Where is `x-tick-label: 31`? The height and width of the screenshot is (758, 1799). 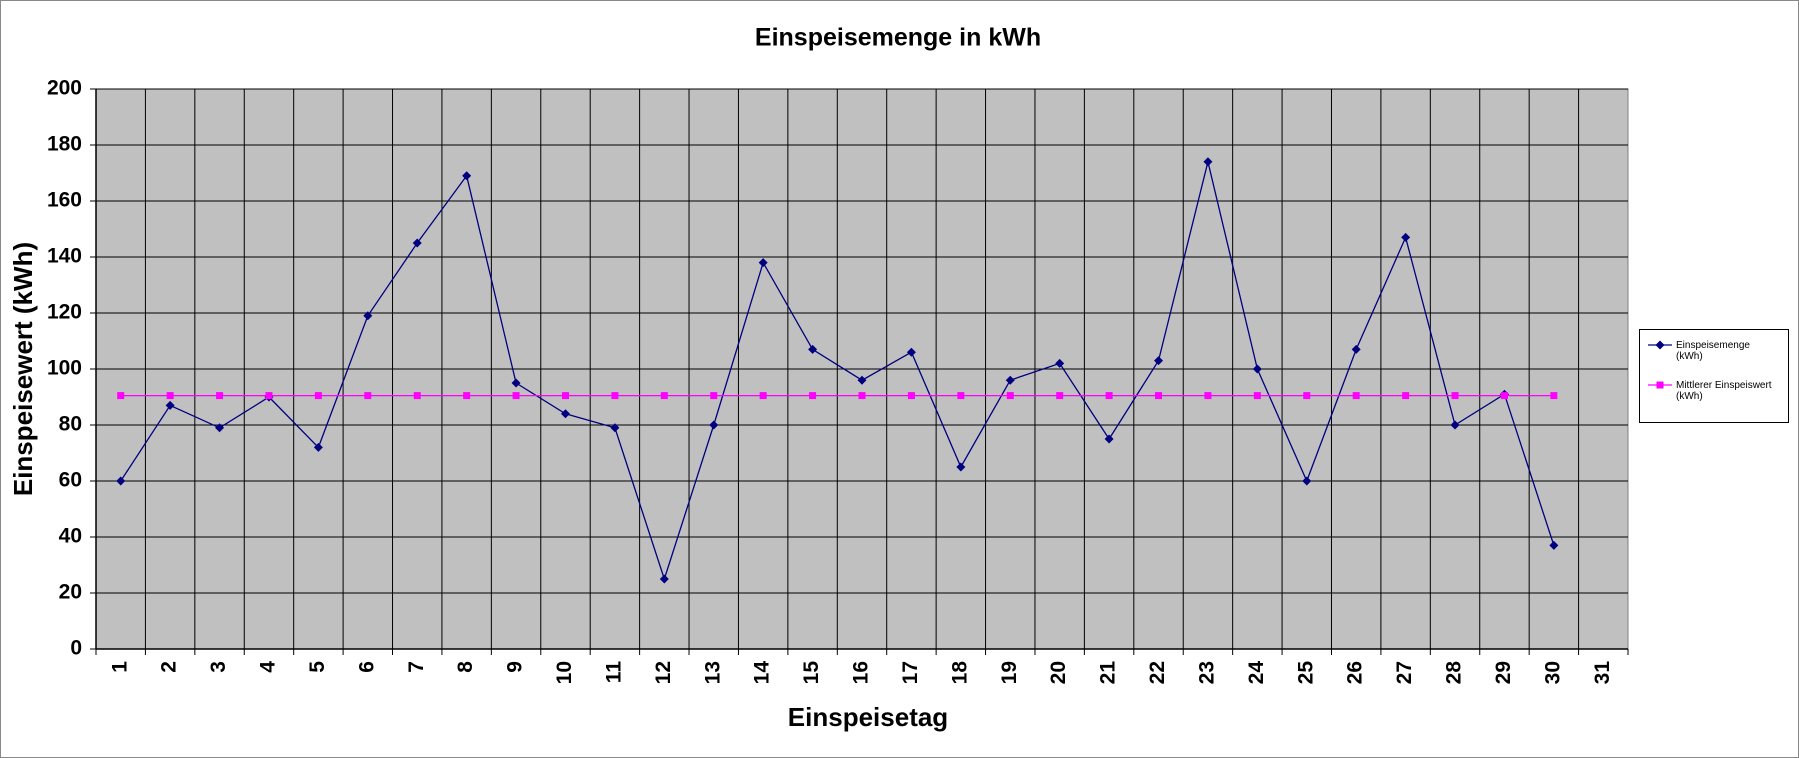 x-tick-label: 31 is located at coordinates (1602, 673).